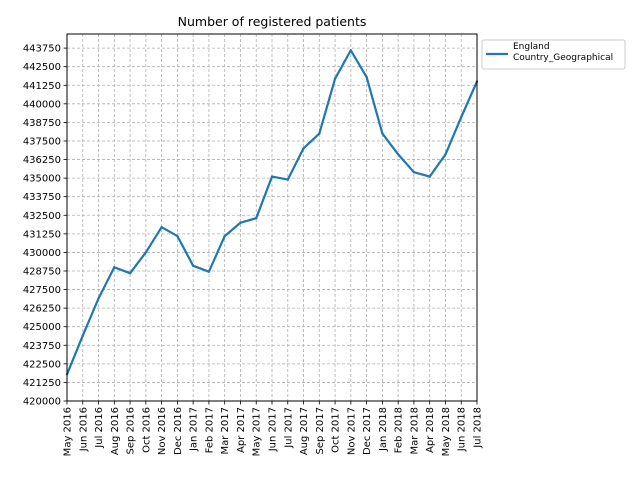 The height and width of the screenshot is (480, 640). What do you see at coordinates (42, 402) in the screenshot?
I see `y-tick-label: 420000` at bounding box center [42, 402].